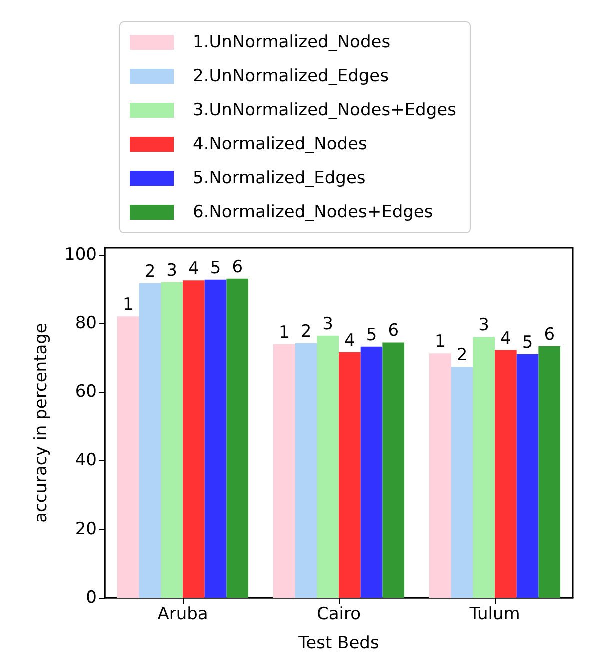 This screenshot has height=671, width=589. I want to click on legend-label: 1.UnNormalized_Nodes, so click(292, 42).